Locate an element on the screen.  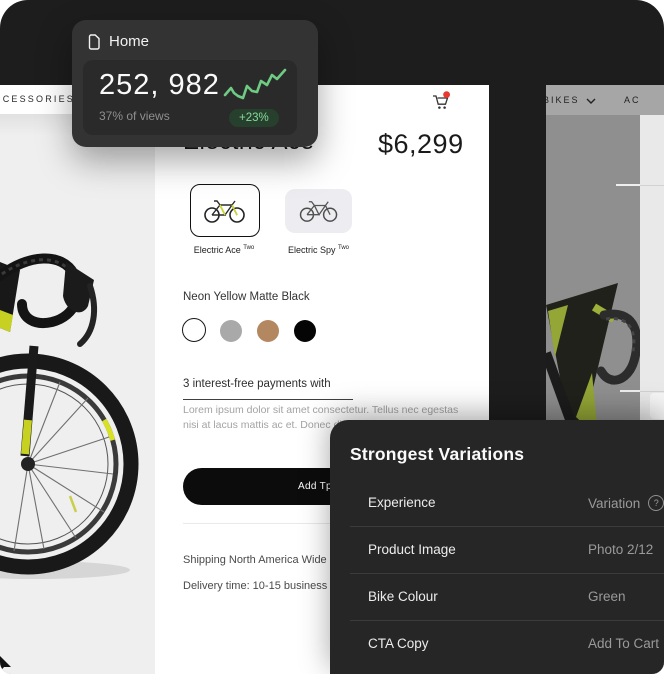
row-value: Add To Cart is located at coordinates (624, 643).